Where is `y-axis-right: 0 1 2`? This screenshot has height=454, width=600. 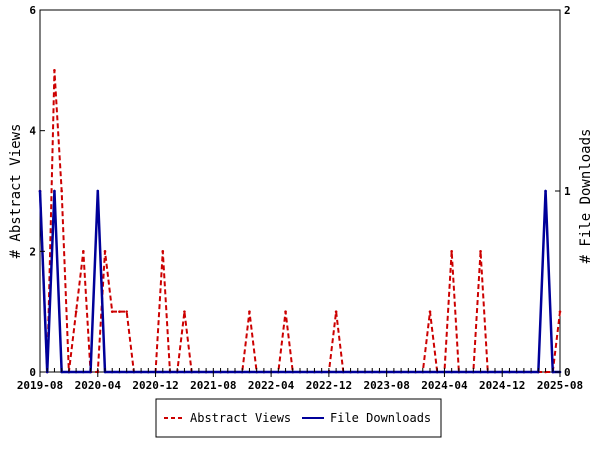 y-axis-right: 0 1 2 is located at coordinates (563, 191).